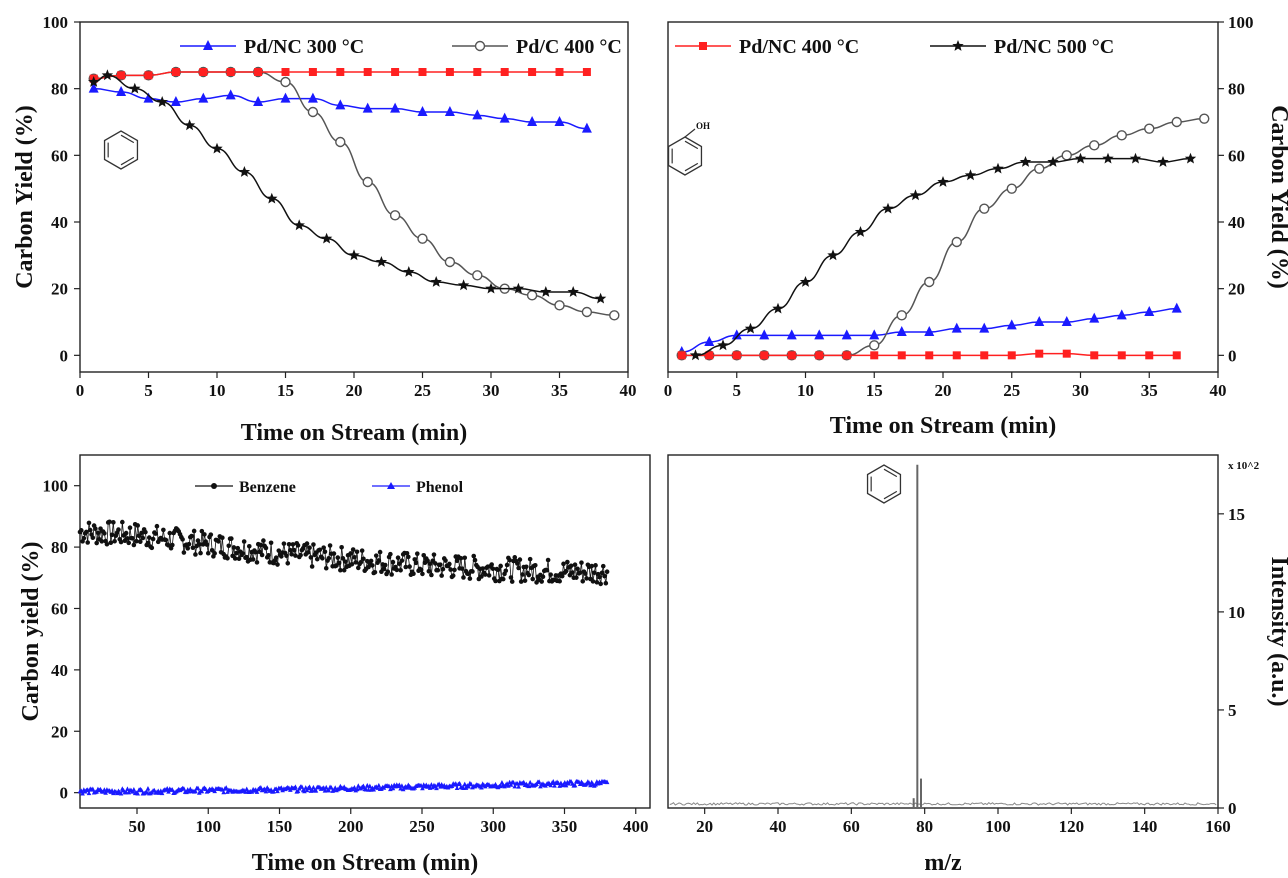 Image resolution: width=1288 pixels, height=878 pixels. Describe the element at coordinates (343, 787) in the screenshot. I see `series-phenol` at that location.